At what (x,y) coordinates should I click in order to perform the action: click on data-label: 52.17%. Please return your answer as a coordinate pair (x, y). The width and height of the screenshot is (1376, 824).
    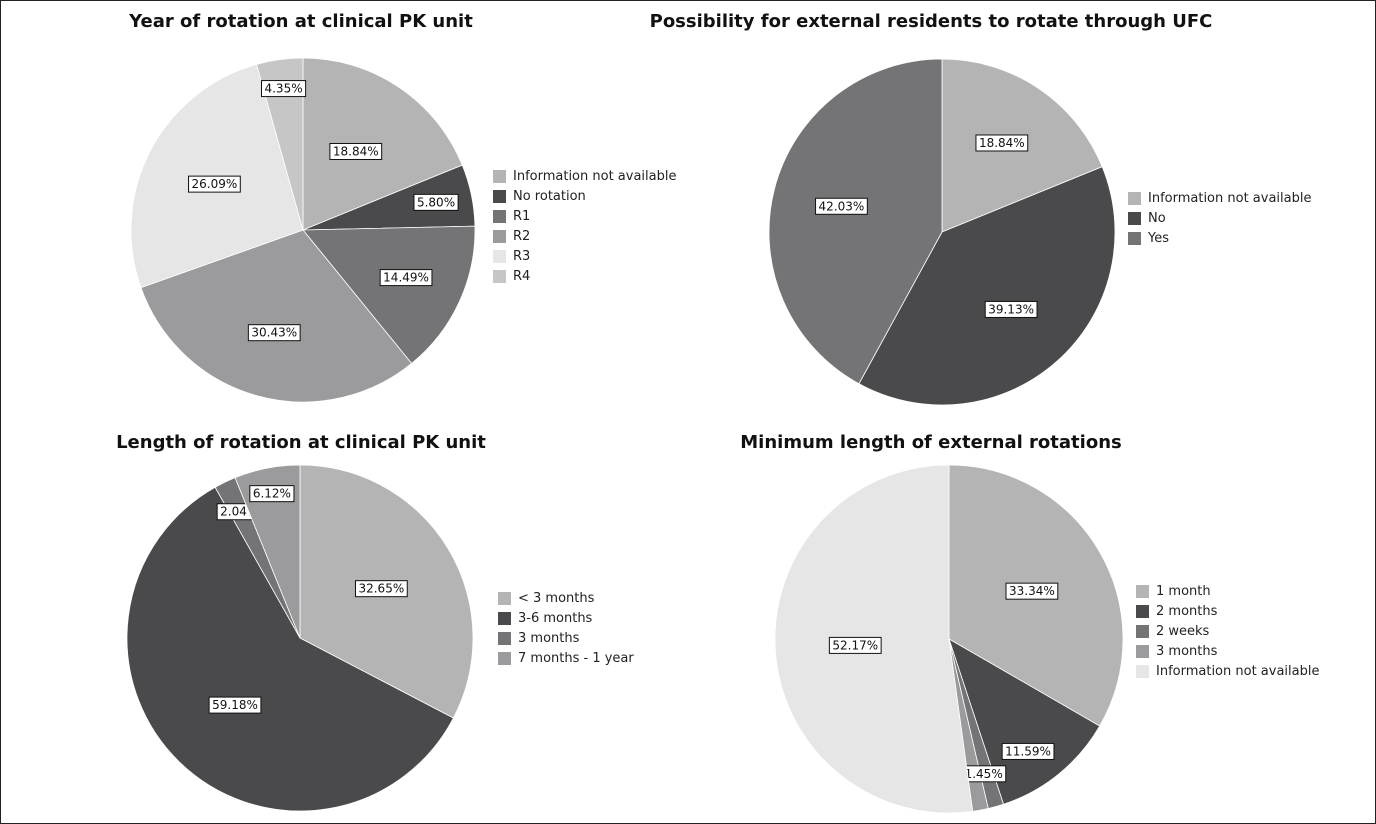
    Looking at the image, I should click on (855, 645).